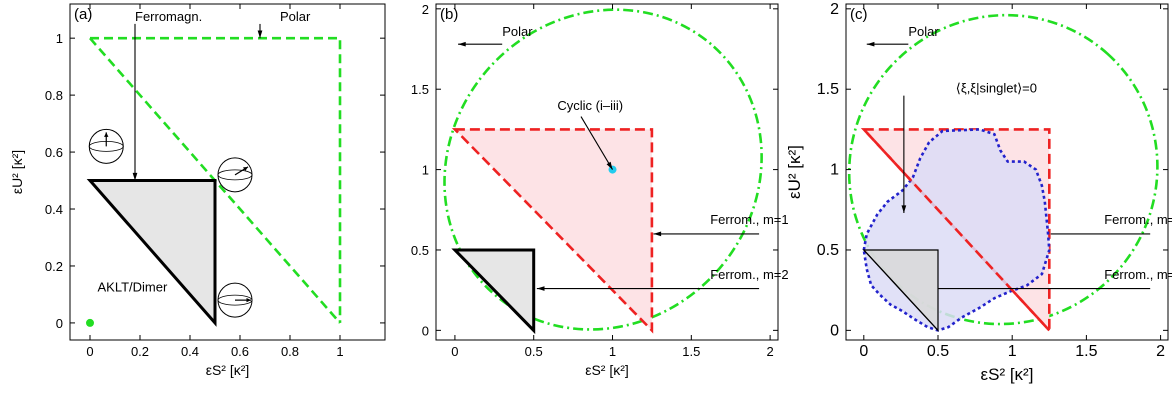 This screenshot has height=402, width=1172. Describe the element at coordinates (552, 231) in the screenshot. I see `cyclic-region` at that location.